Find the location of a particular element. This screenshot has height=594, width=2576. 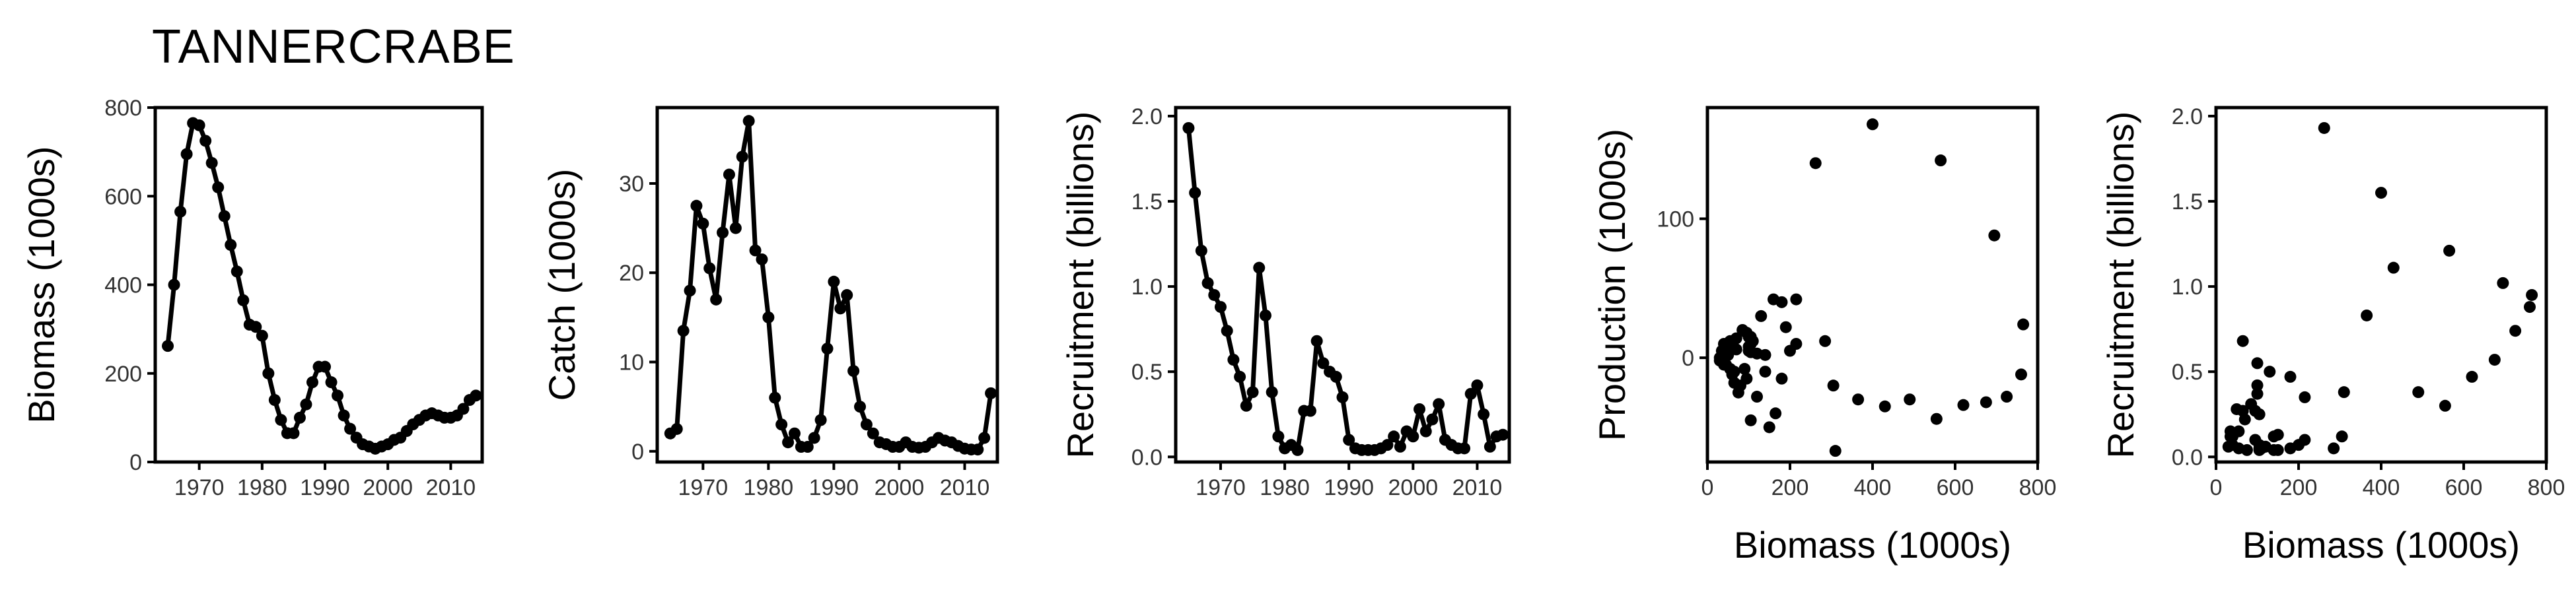

y-tick-label: 0.5 is located at coordinates (2187, 372).